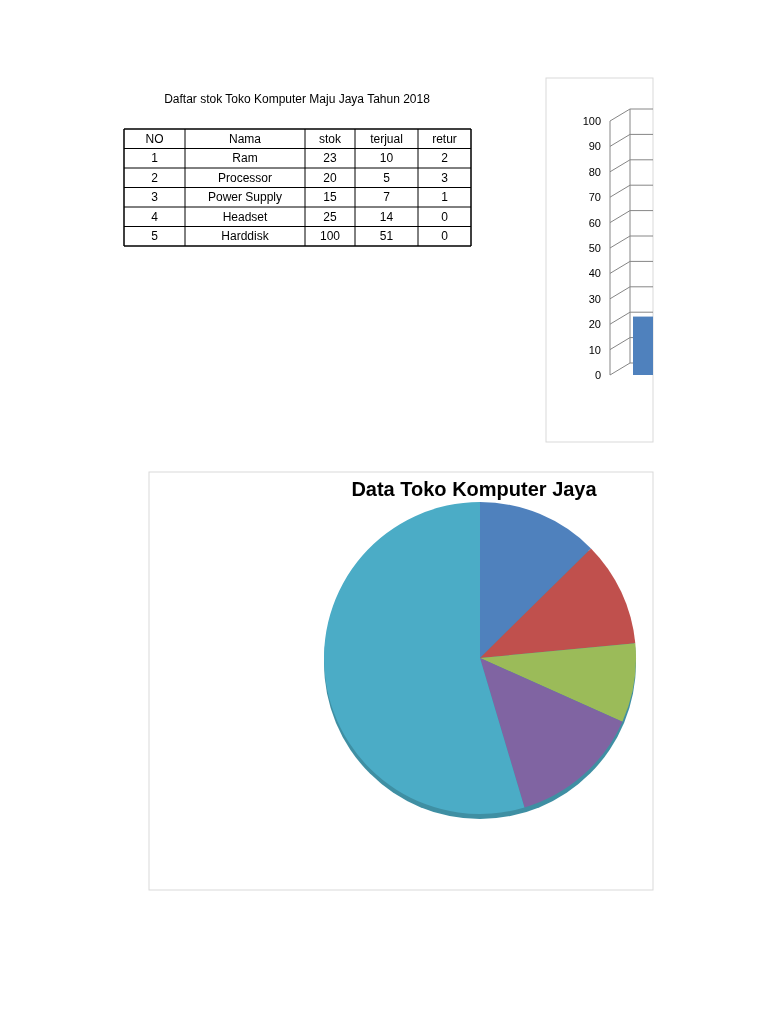  Describe the element at coordinates (594, 146) in the screenshot. I see `y-tick-label: 90` at that location.